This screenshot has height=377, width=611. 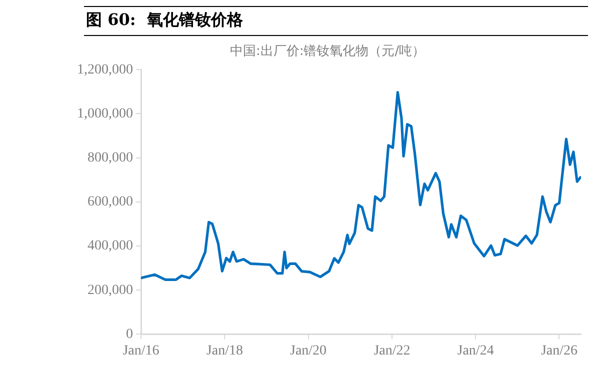 What do you see at coordinates (105, 114) in the screenshot?
I see `y-tick-label: 1,000,000` at bounding box center [105, 114].